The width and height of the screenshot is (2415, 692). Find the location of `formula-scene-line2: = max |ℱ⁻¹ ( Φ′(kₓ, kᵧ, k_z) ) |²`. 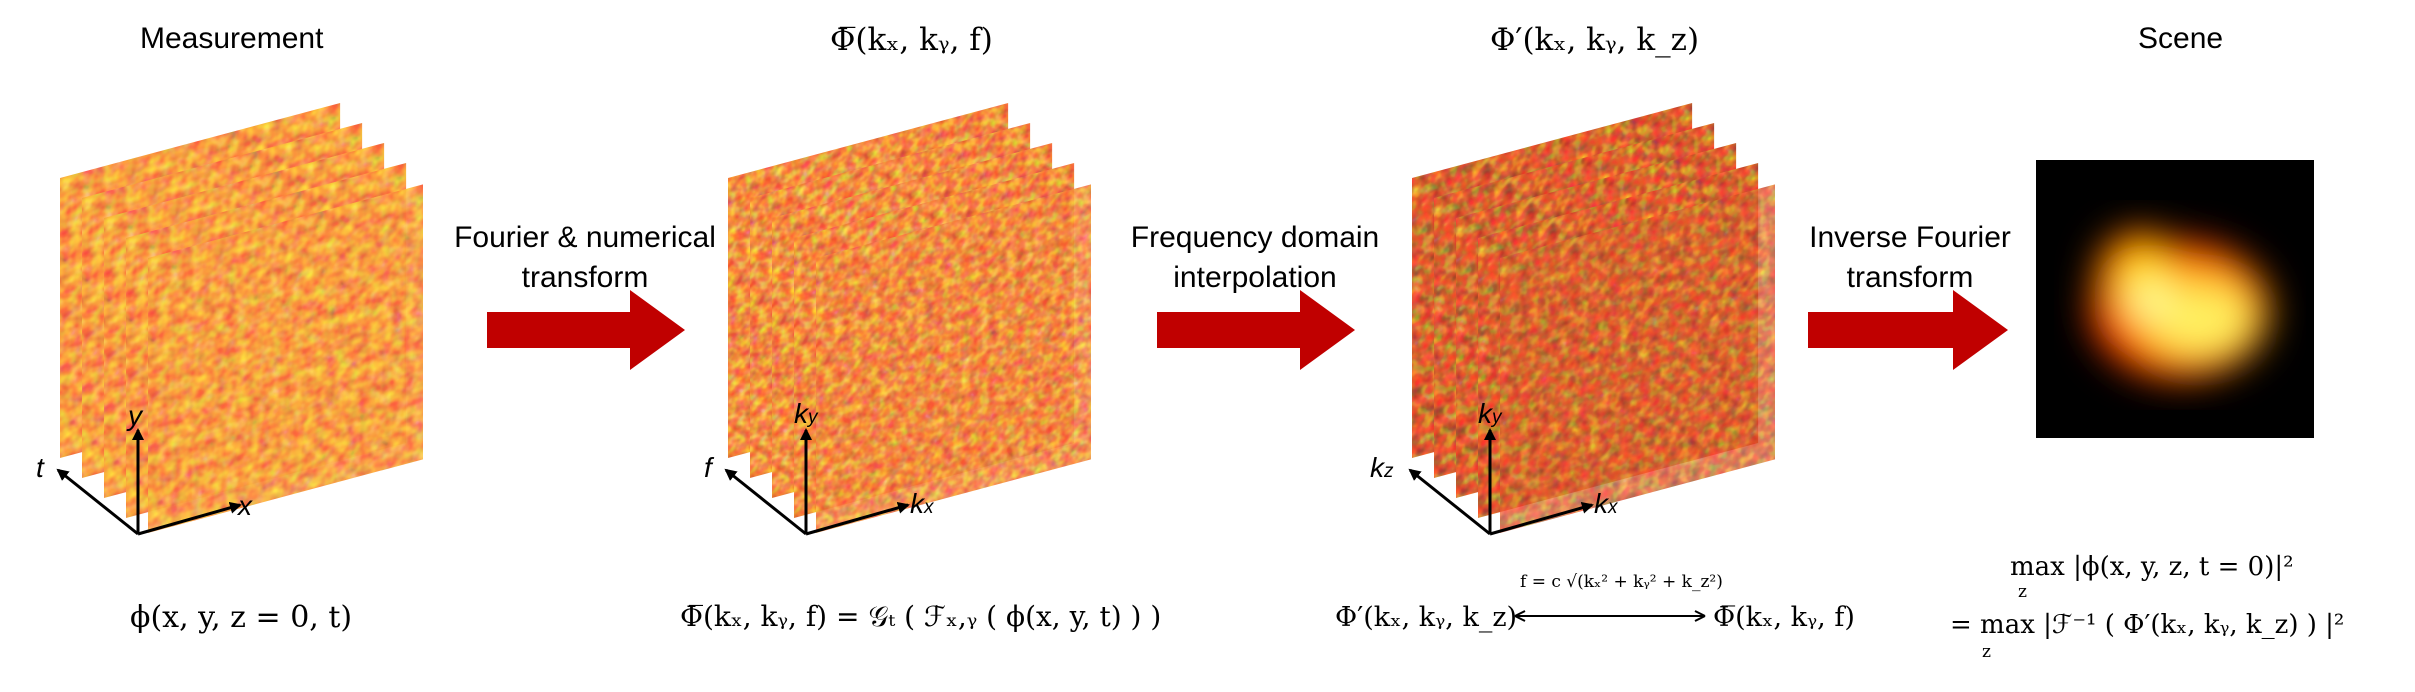

formula-scene-line2: = max |ℱ⁻¹ ( Φ′(kₓ, kᵧ, k_z) ) |² is located at coordinates (2147, 625).